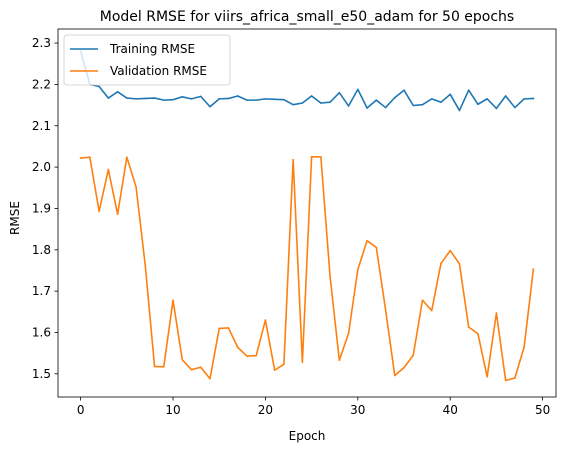 The width and height of the screenshot is (564, 453). What do you see at coordinates (41, 291) in the screenshot?
I see `y-tick-label: 1.7` at bounding box center [41, 291].